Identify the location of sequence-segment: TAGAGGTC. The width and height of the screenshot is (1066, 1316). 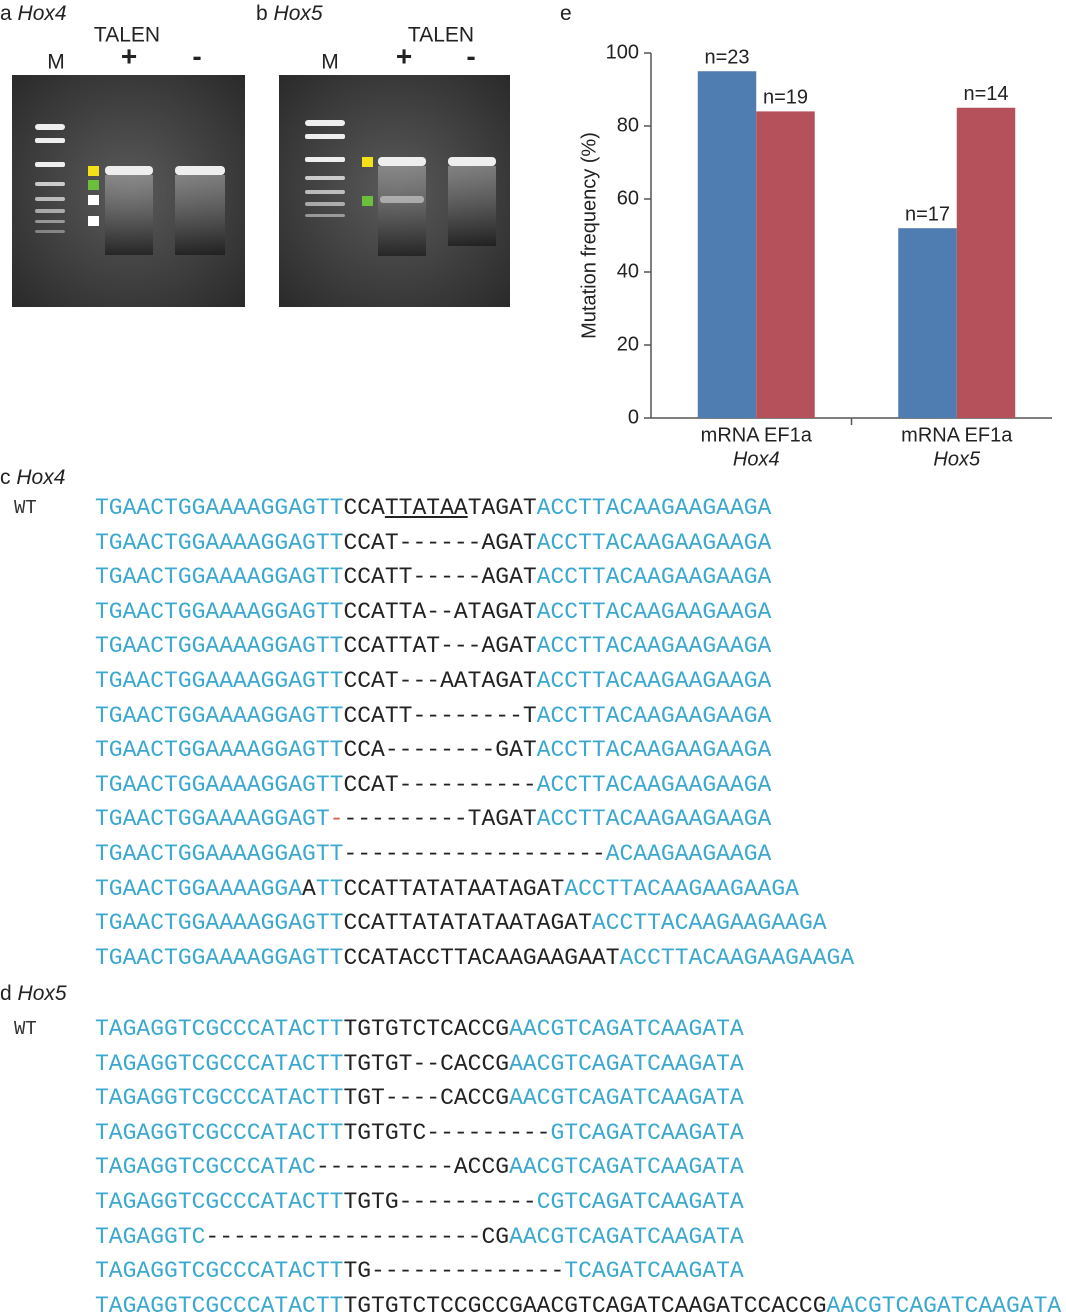
(150, 1236).